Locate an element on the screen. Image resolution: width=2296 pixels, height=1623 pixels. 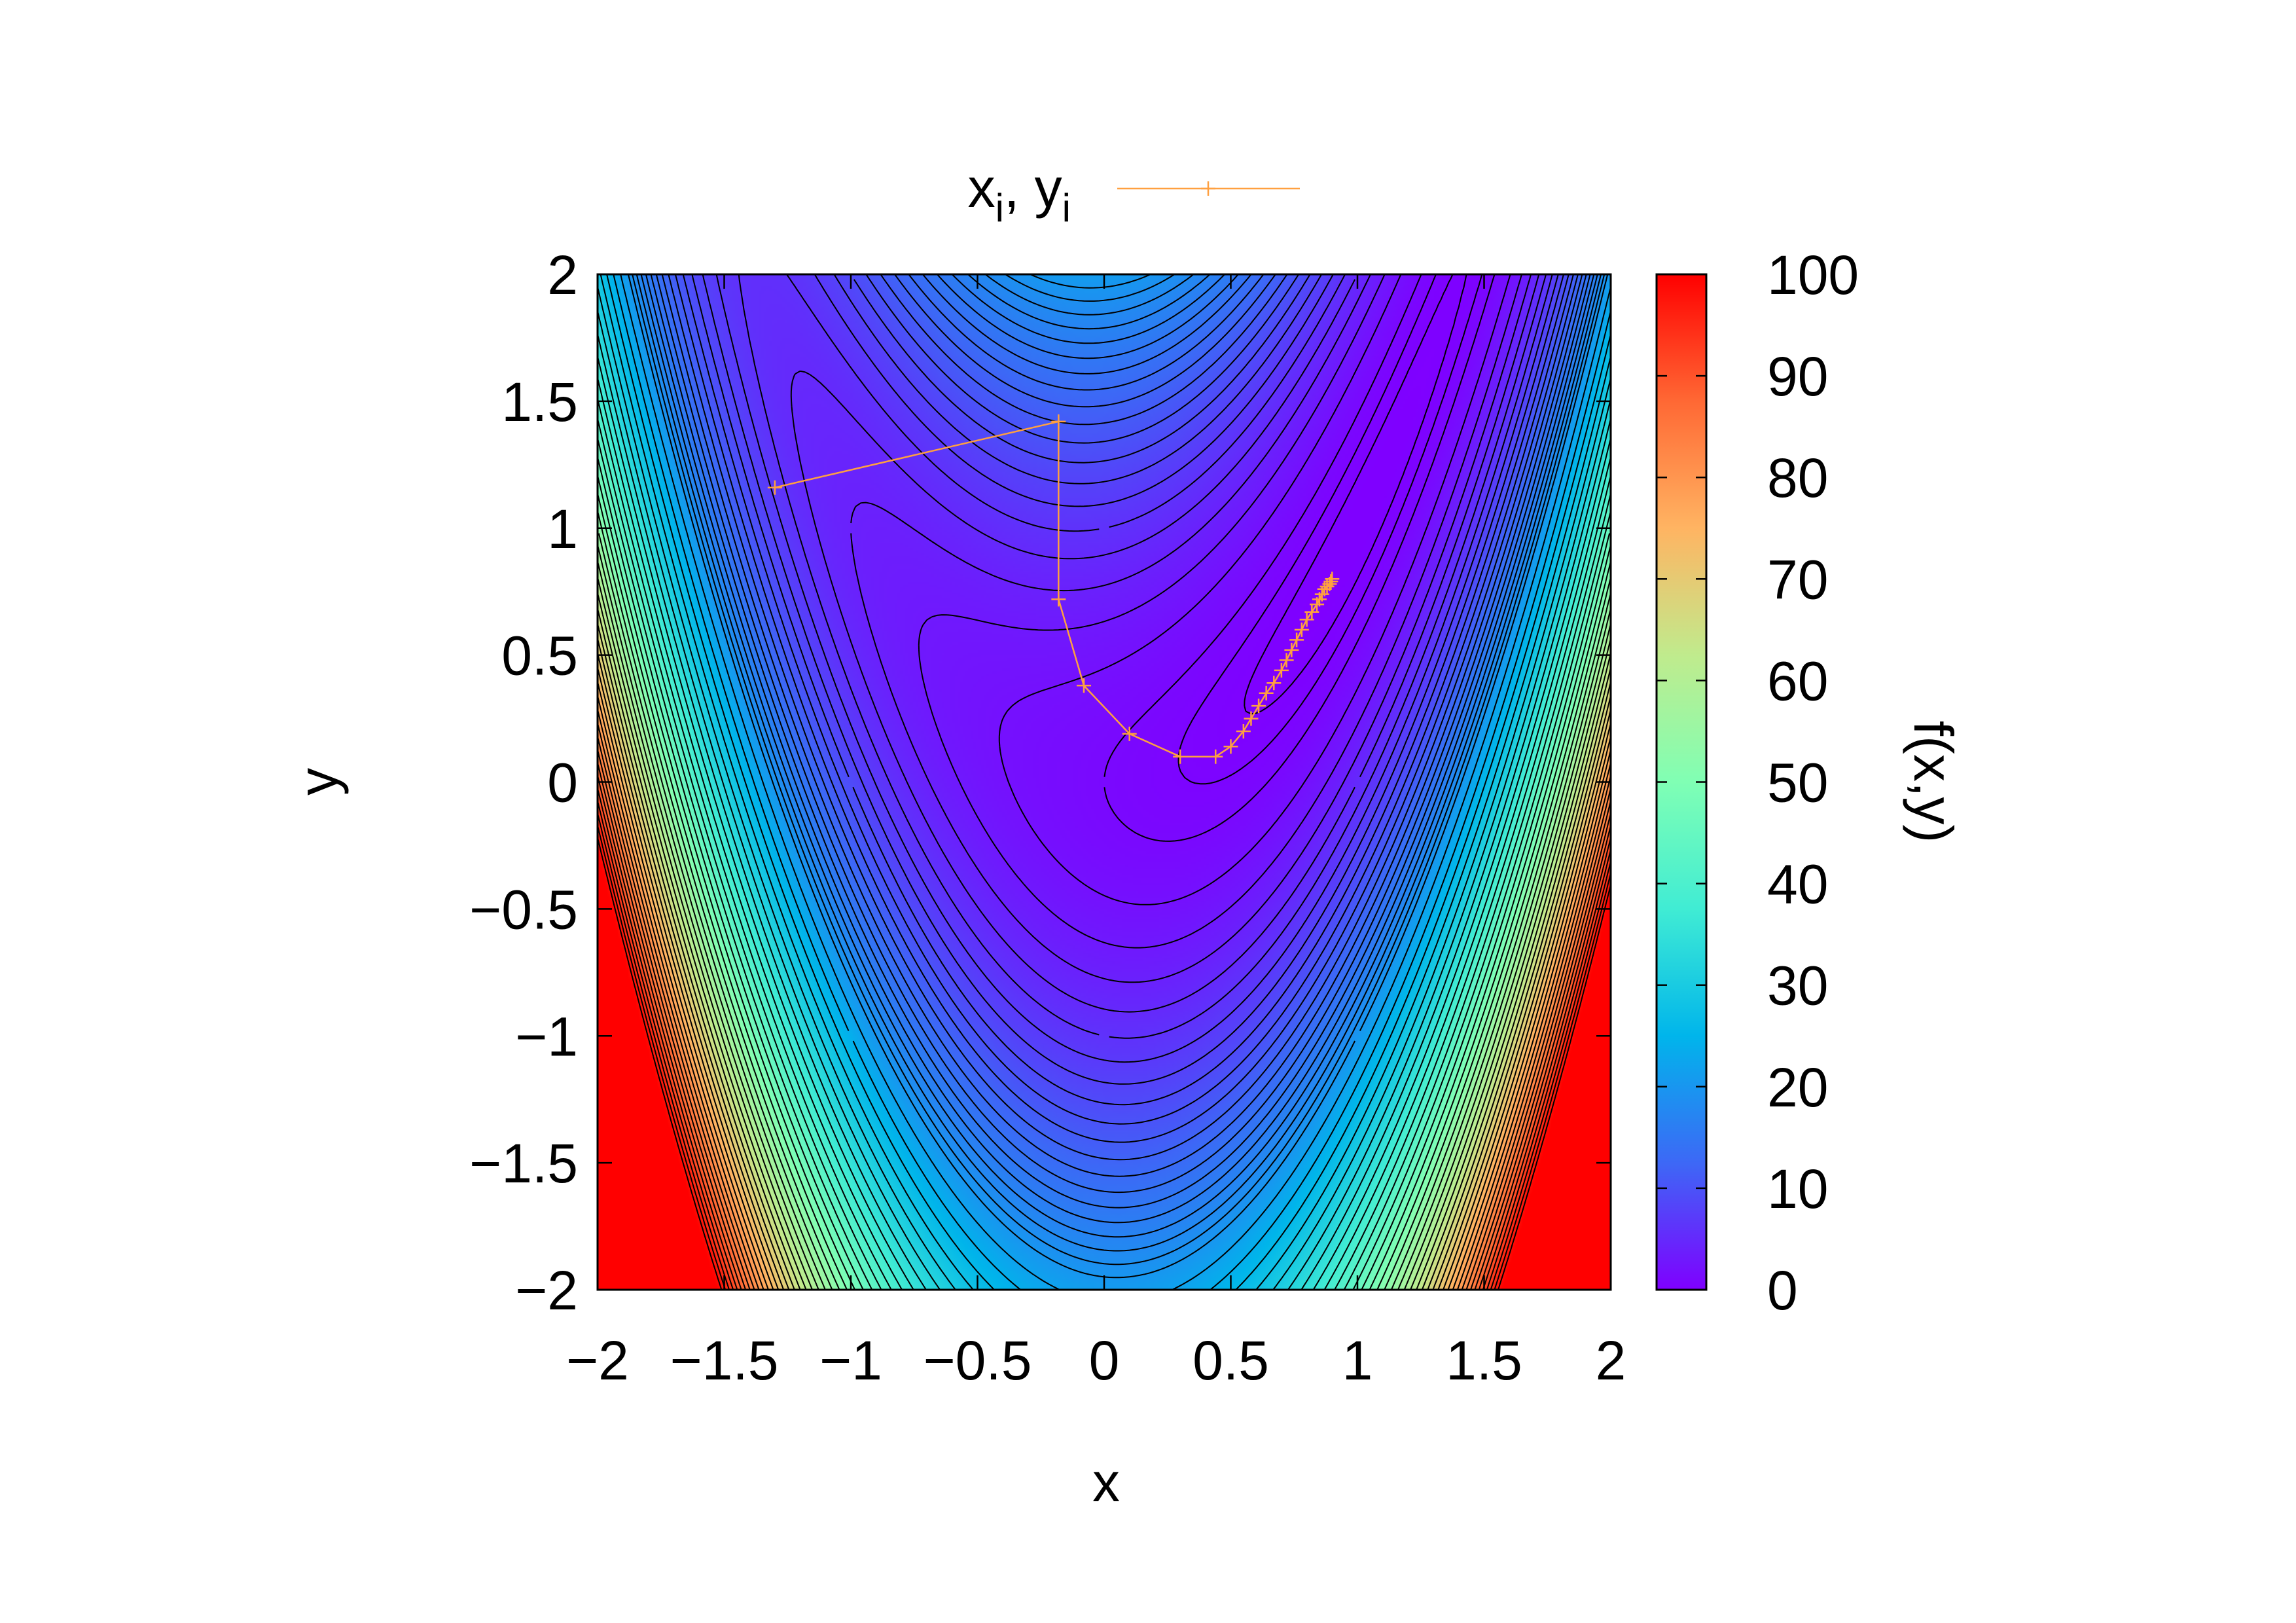
colorbar-tick-label: 20 is located at coordinates (1797, 1087).